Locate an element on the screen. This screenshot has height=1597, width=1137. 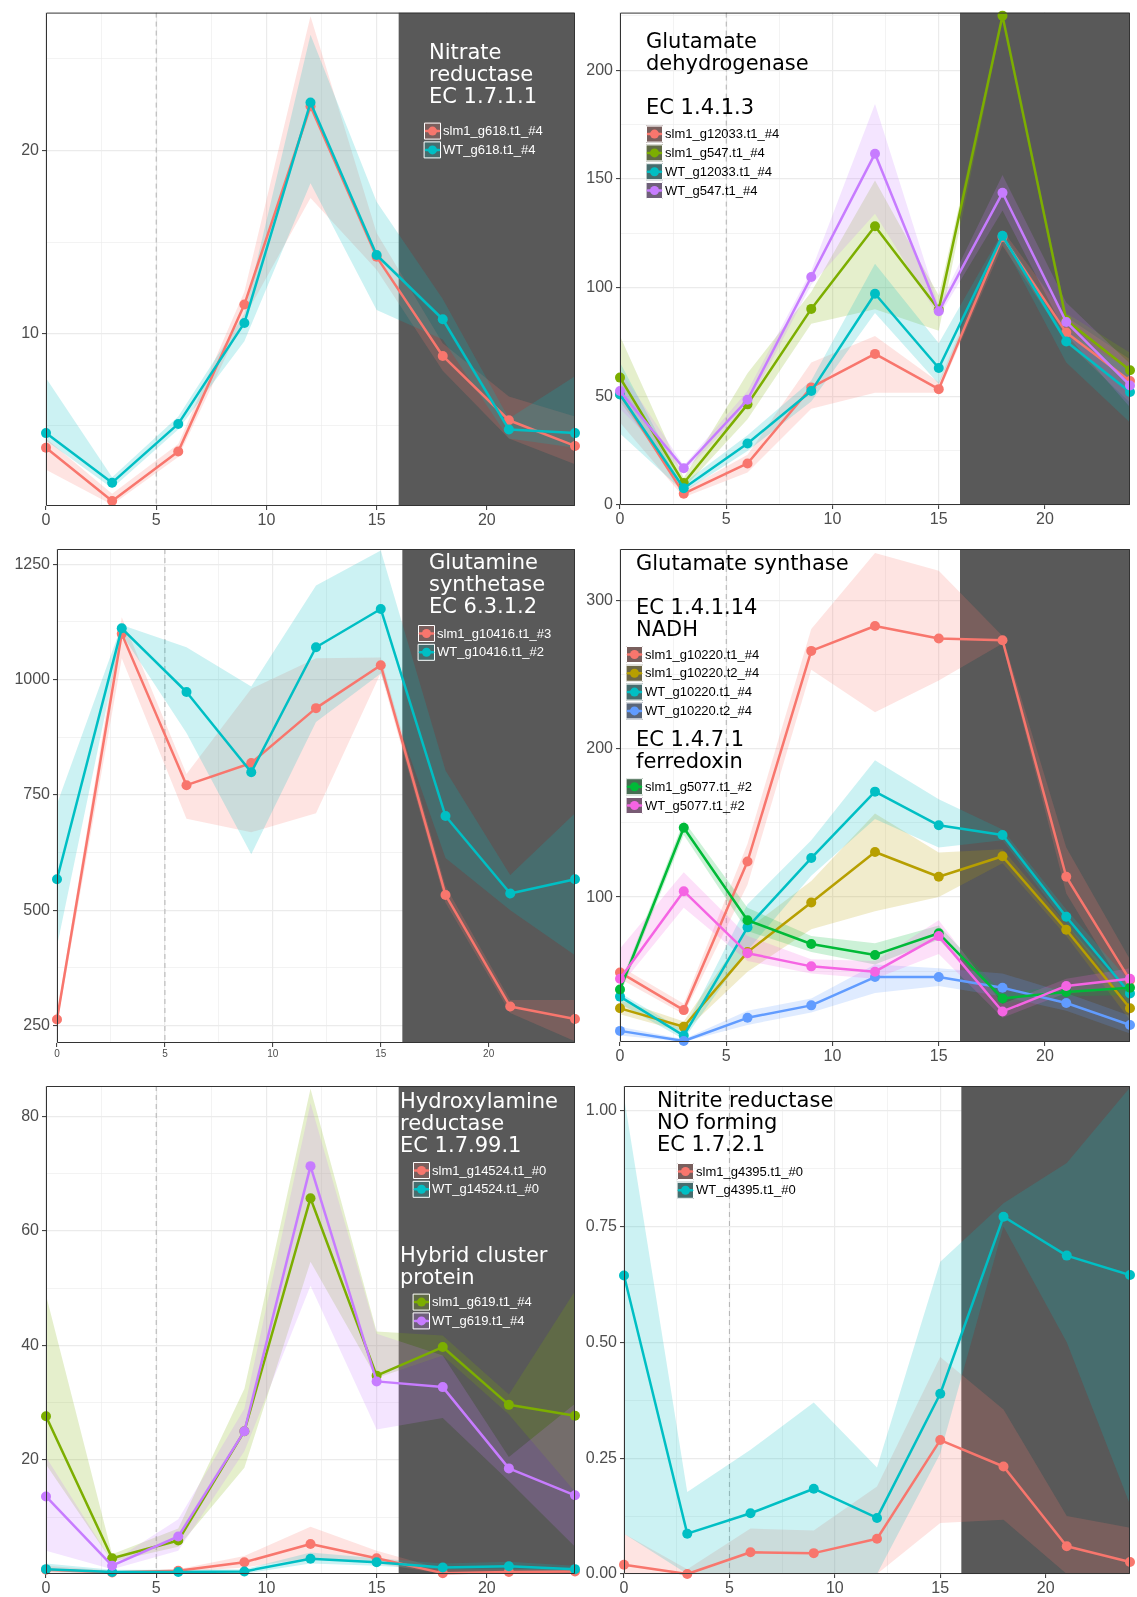
legend-label: slm1_g12033.t1_#4 is located at coordinates (722, 134).